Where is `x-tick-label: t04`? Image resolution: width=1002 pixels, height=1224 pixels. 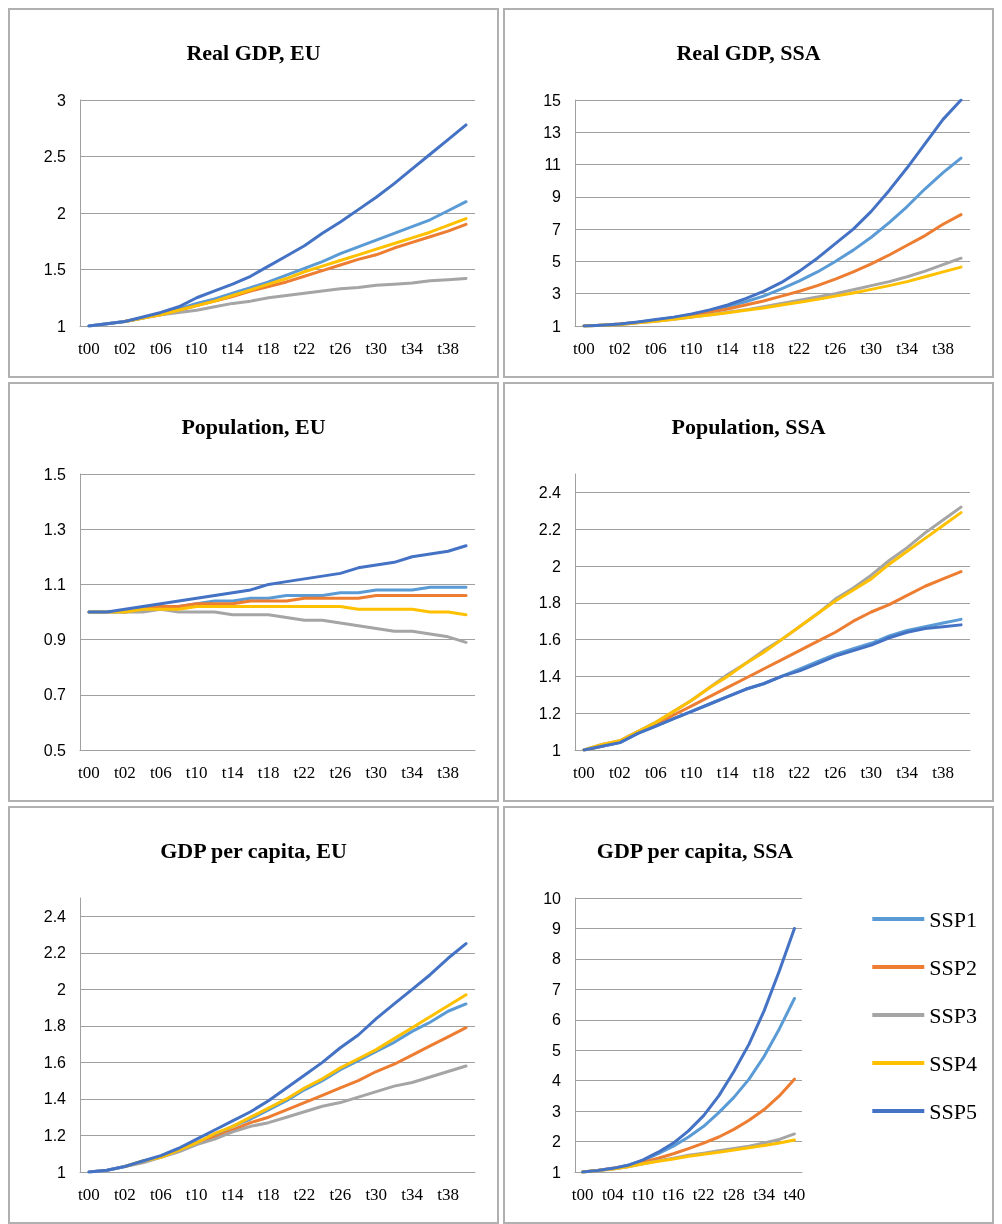
x-tick-label: t04 is located at coordinates (613, 1194).